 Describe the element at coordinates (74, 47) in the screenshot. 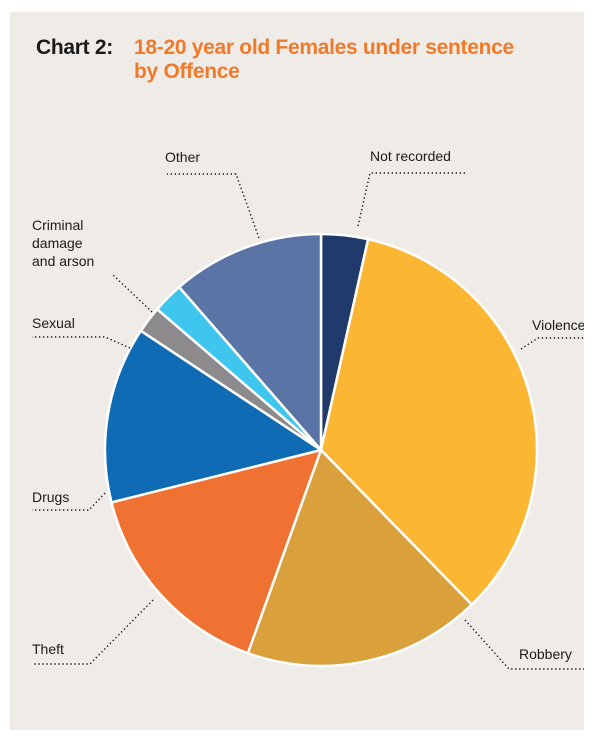

I see `chart-number-label: Chart 2:` at that location.